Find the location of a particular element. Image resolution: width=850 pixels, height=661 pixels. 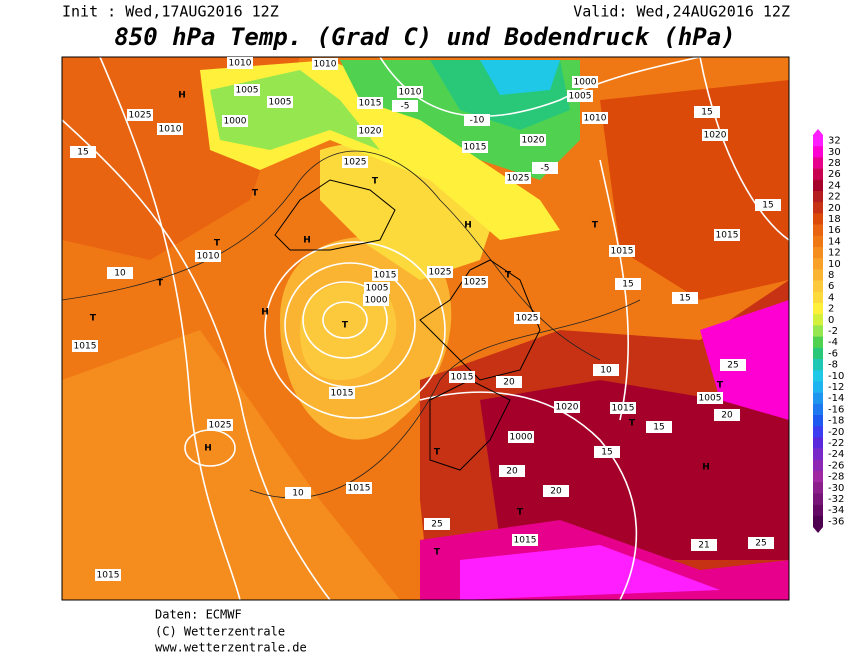

color-bar-label: -32 is located at coordinates (836, 499).